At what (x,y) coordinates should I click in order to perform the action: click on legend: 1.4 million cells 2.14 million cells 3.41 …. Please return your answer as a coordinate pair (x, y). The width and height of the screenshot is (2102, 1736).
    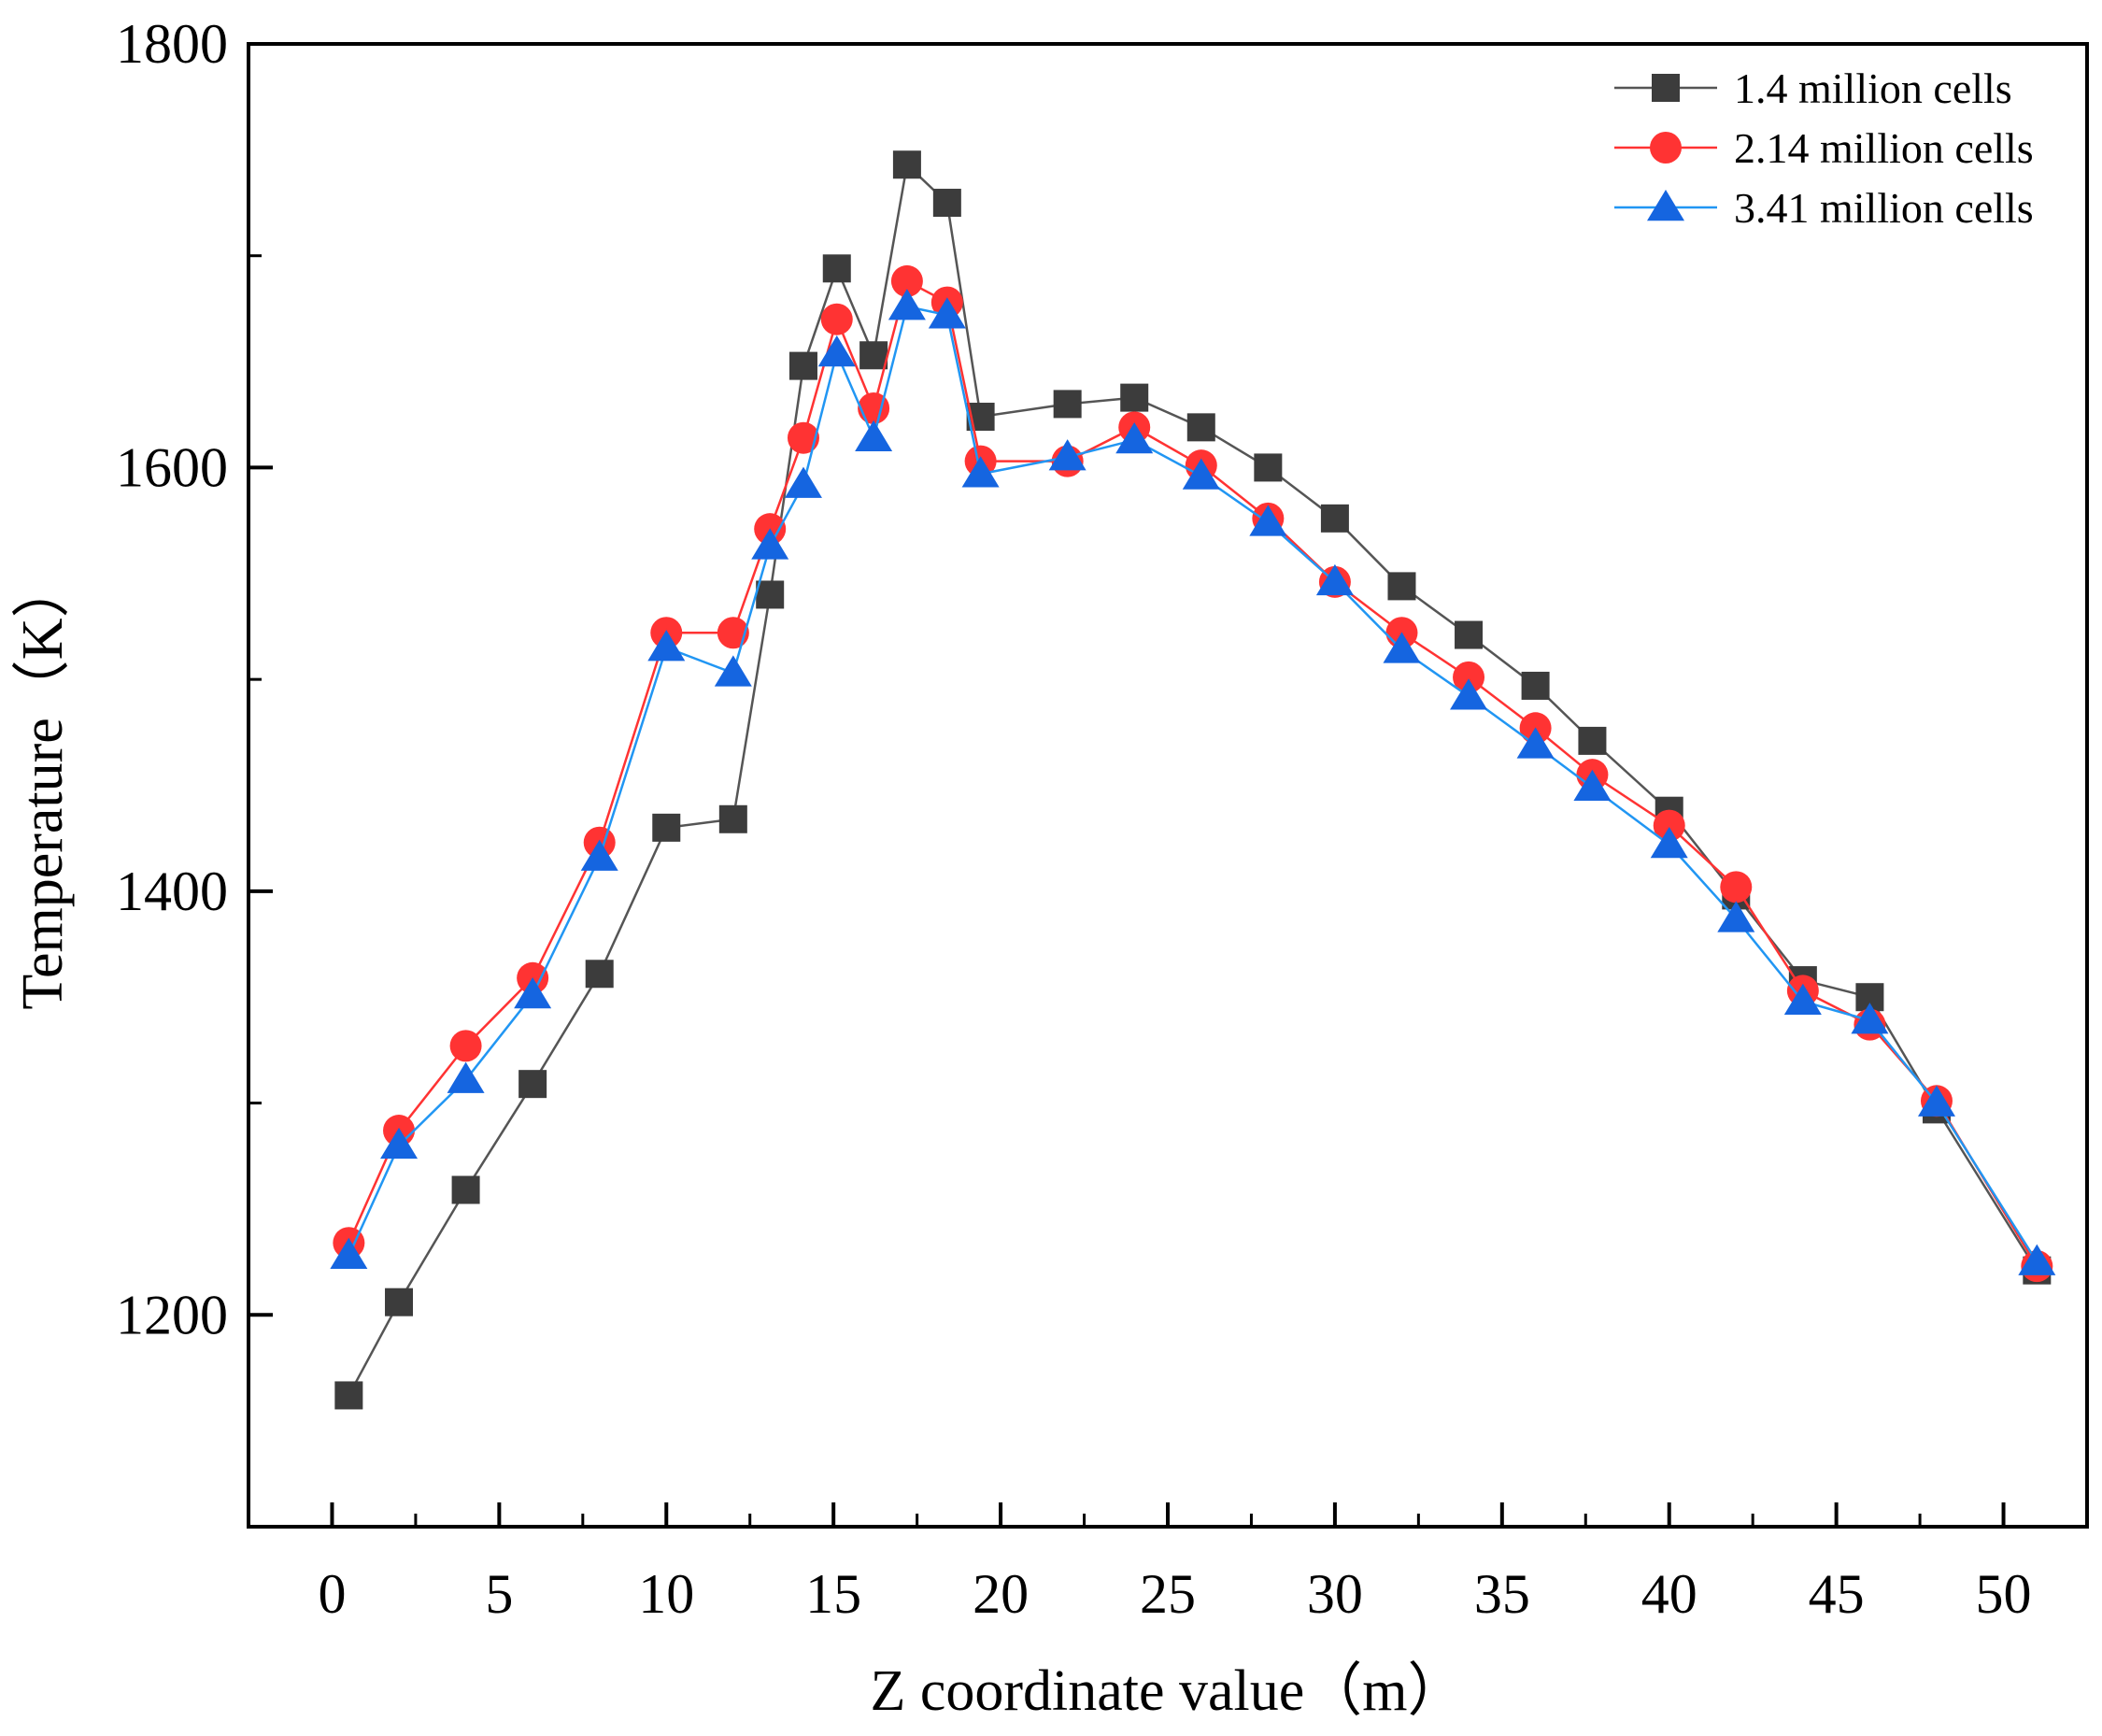
    Looking at the image, I should click on (1824, 148).